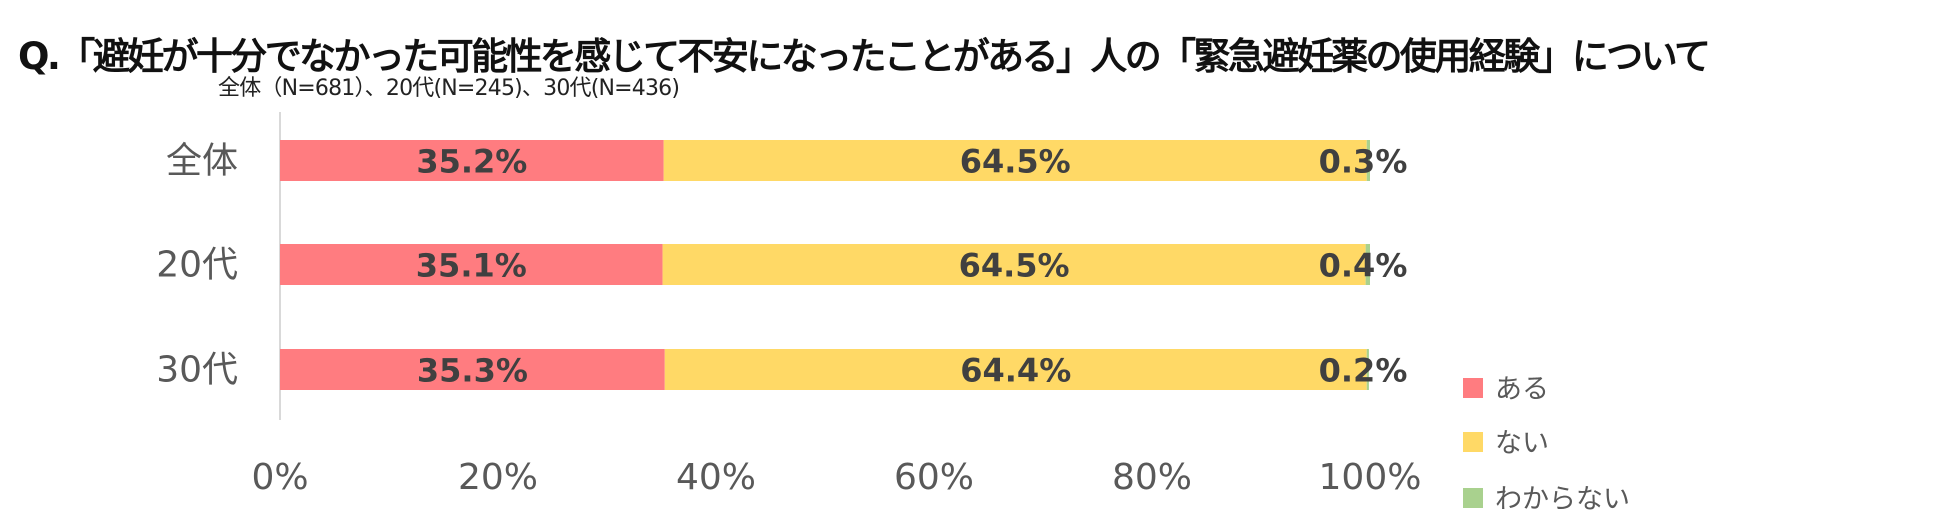  I want to click on data-label: 0.4%, so click(1363, 266).